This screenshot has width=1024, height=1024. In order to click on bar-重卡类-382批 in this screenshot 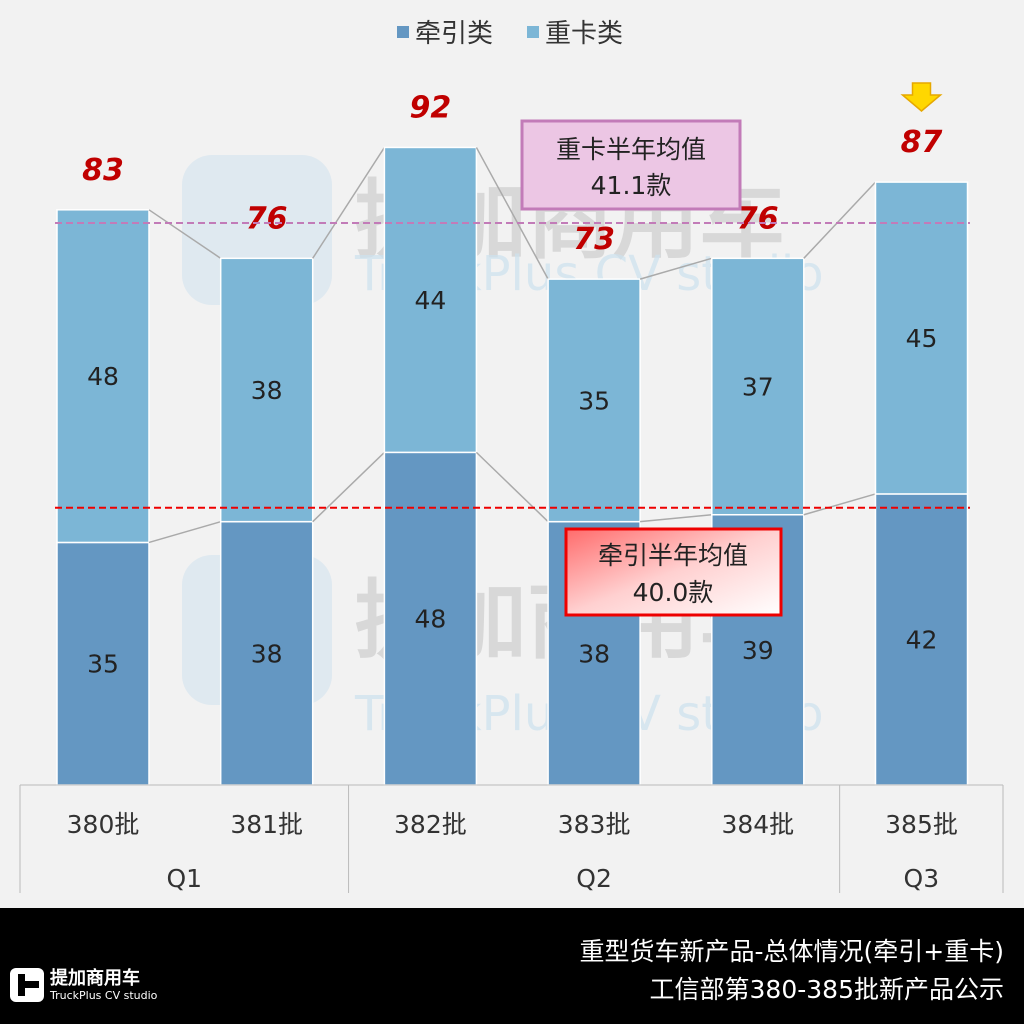, I will do `click(430, 300)`.